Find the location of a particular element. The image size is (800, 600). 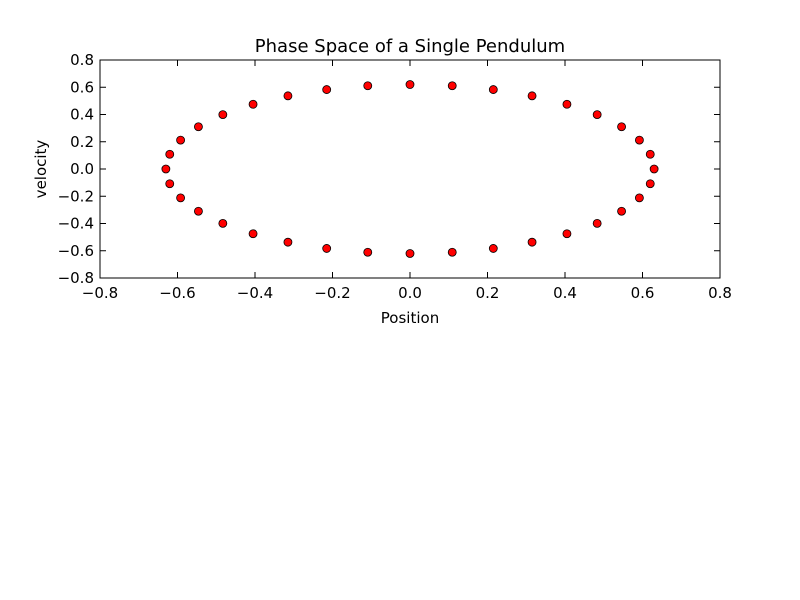

y-tick-label: −0.6 is located at coordinates (76, 251).